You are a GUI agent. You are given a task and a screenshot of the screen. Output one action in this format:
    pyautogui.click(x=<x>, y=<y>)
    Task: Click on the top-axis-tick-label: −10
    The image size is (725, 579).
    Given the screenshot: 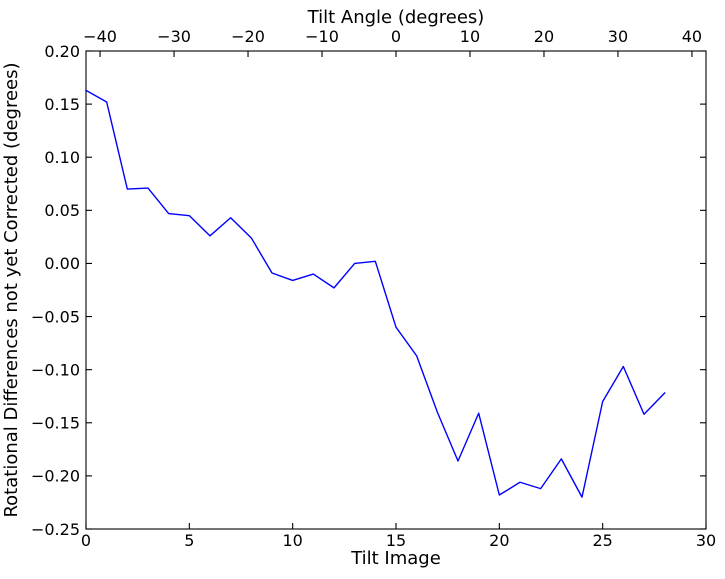 What is the action you would take?
    pyautogui.click(x=322, y=36)
    